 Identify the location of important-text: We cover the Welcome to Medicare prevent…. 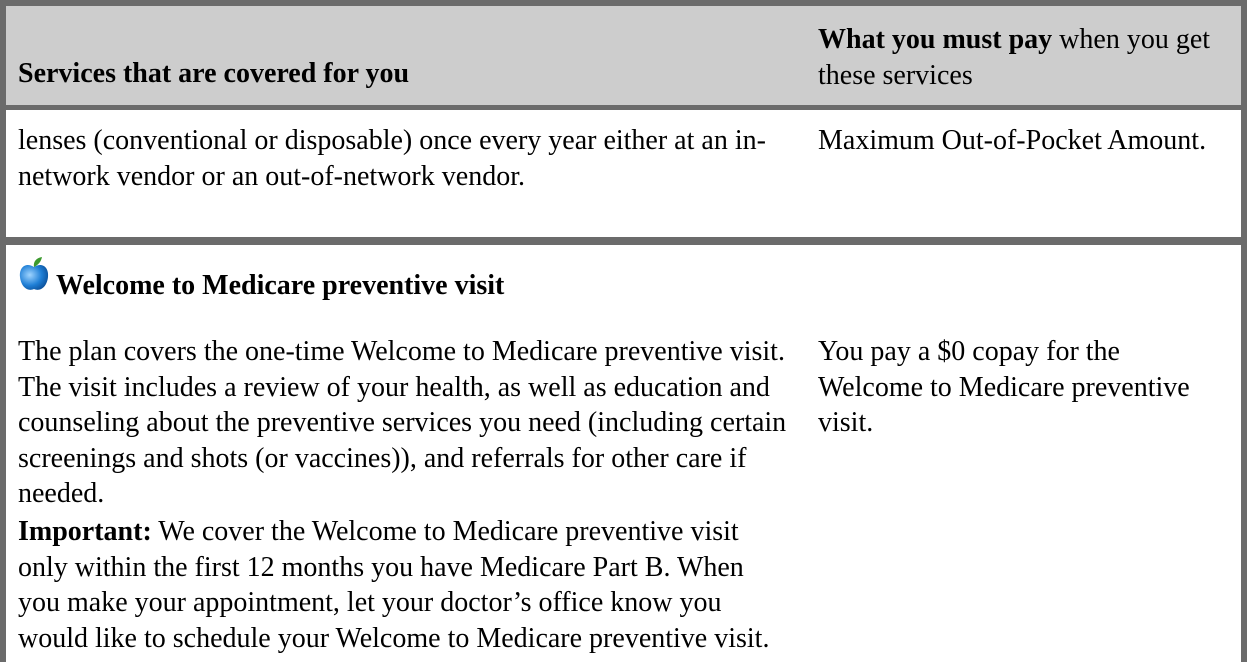
(394, 585).